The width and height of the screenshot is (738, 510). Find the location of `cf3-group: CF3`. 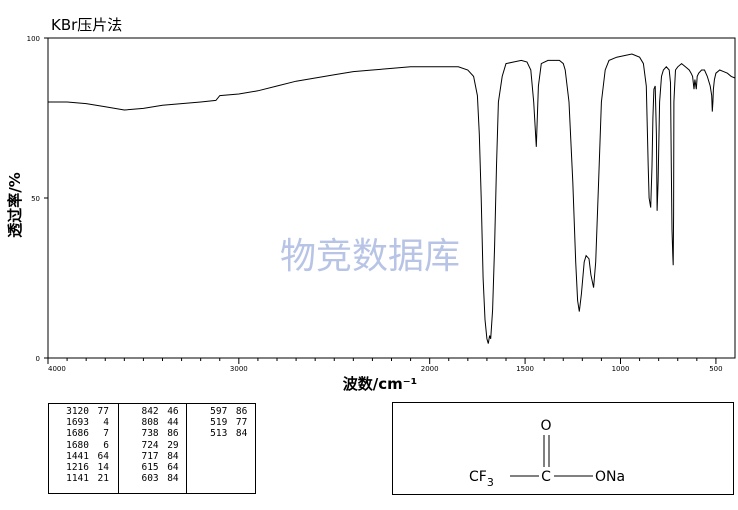

cf3-group: CF3 is located at coordinates (481, 479).